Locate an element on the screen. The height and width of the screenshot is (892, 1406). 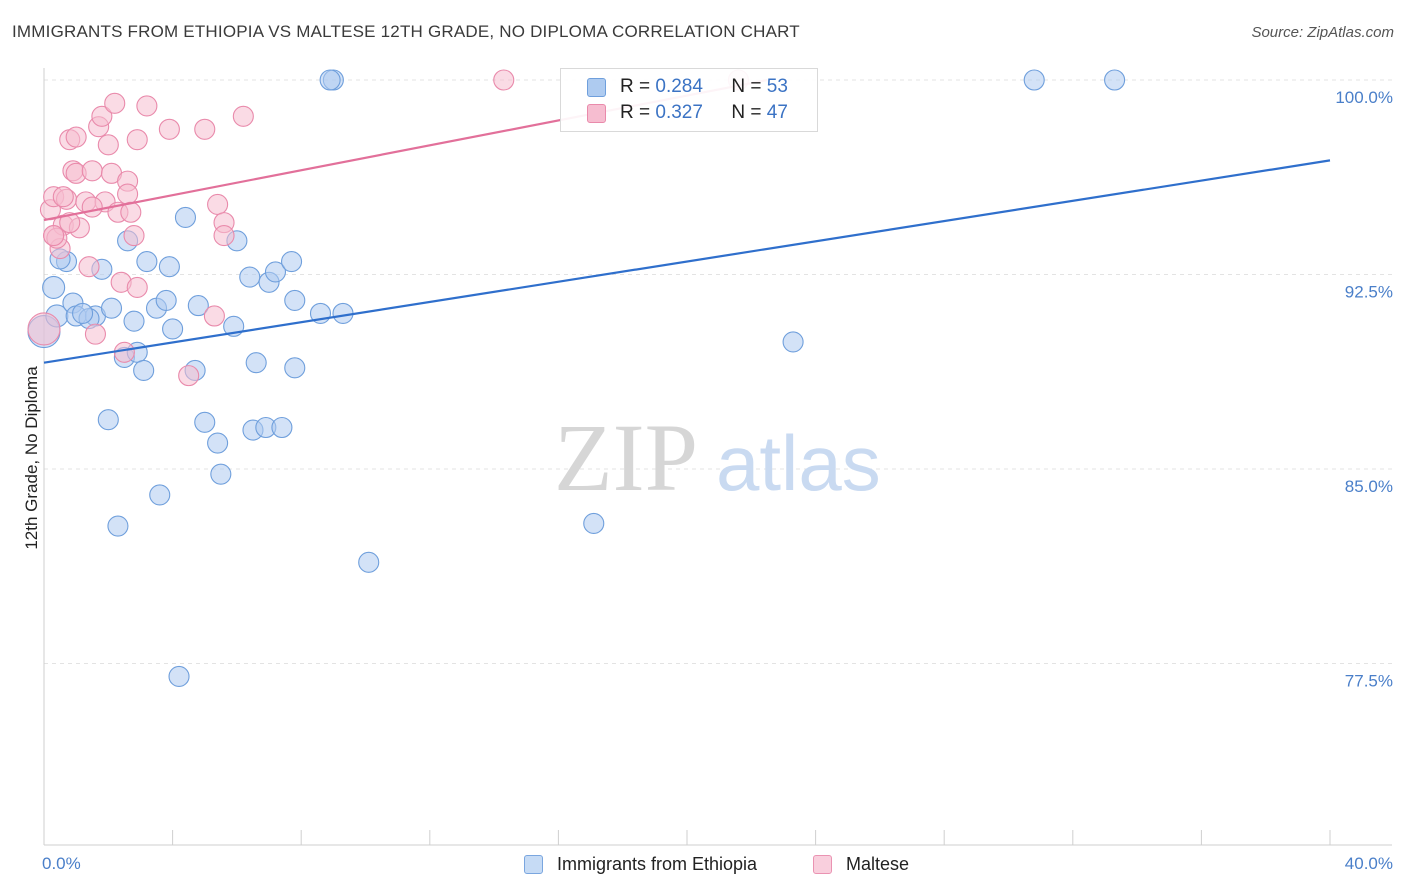
legend-row-maltese: R = 0.327 N = 47 is located at coordinates (687, 113).